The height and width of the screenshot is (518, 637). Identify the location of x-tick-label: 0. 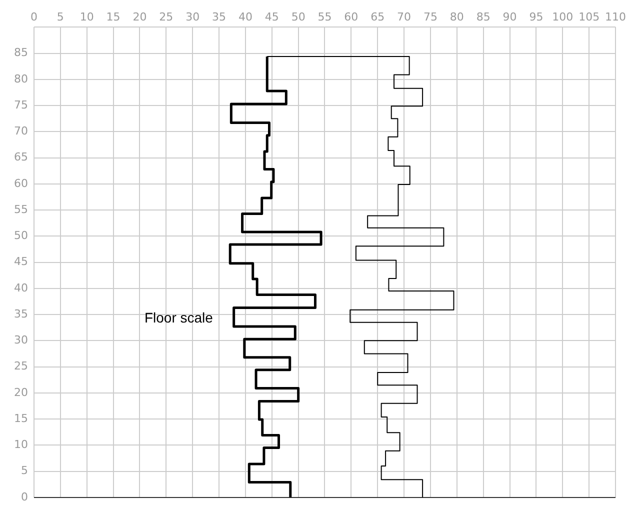
(34, 17).